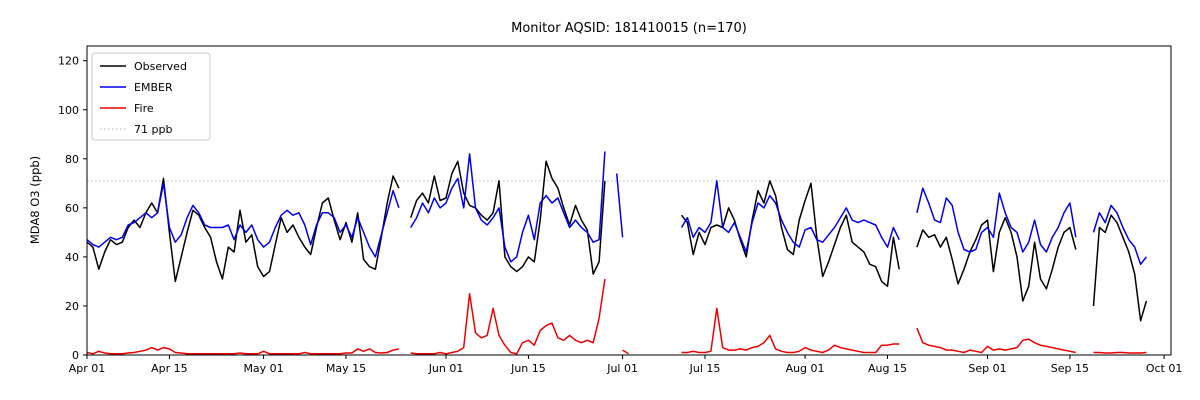 The height and width of the screenshot is (400, 1200). I want to click on x-tick-label: Oct 01, so click(1164, 368).